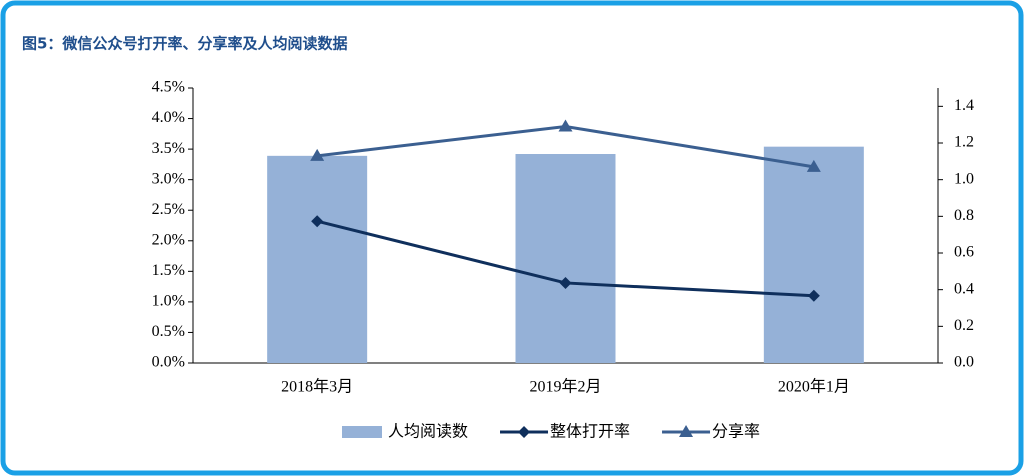  I want to click on y-tick-label: 3.0%, so click(168, 178).